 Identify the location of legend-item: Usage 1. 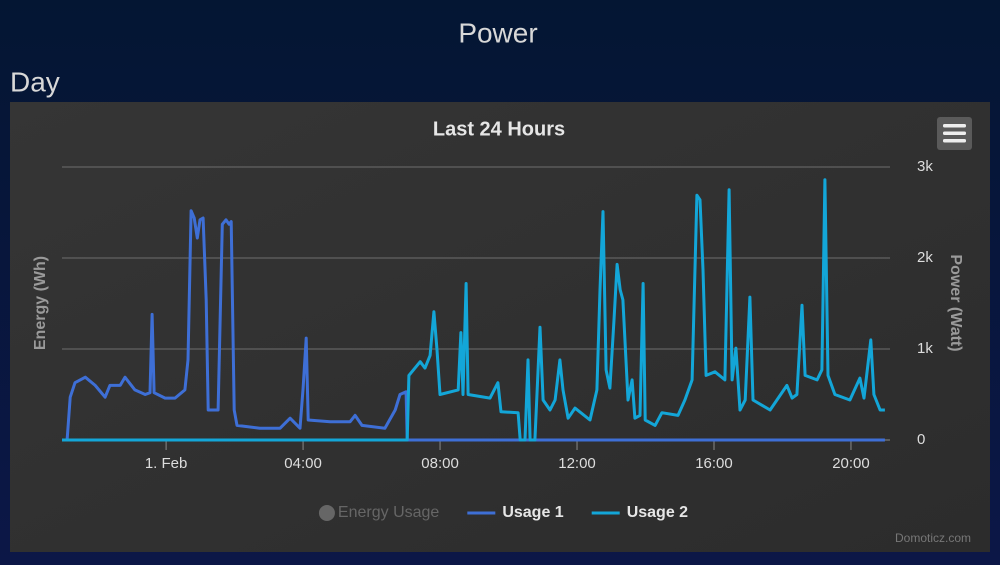
(515, 512).